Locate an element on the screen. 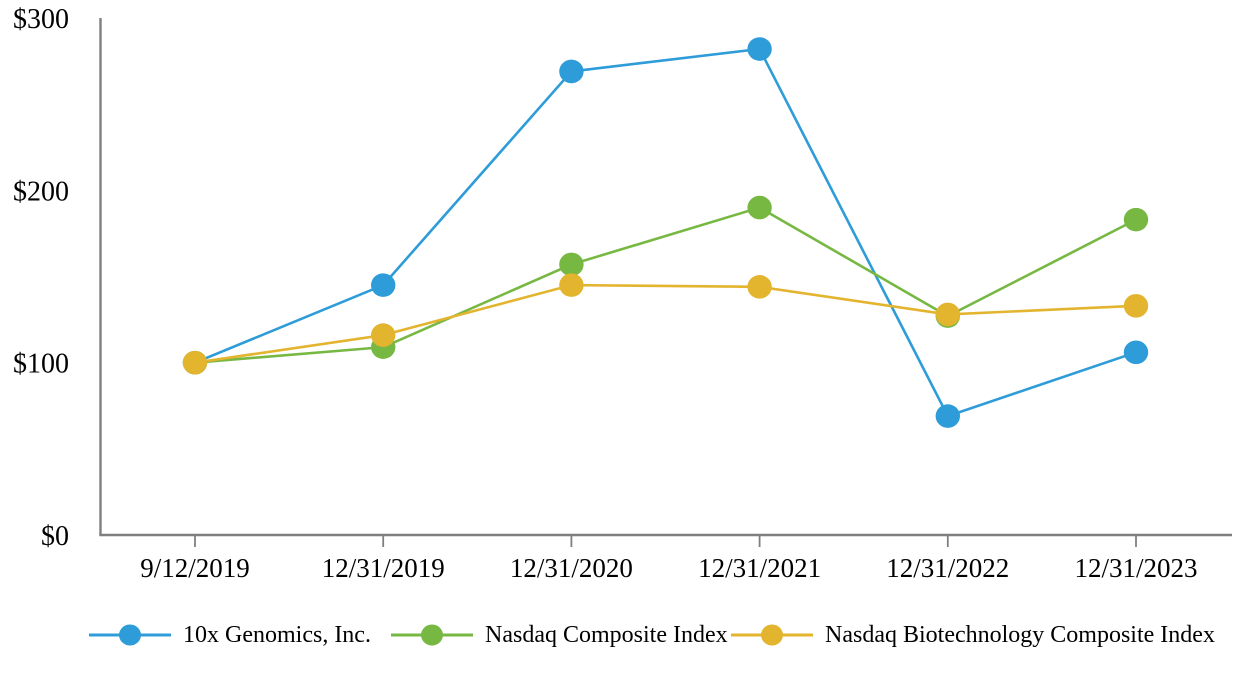  x-axis-tick-label: 12/31/2019 is located at coordinates (383, 568).